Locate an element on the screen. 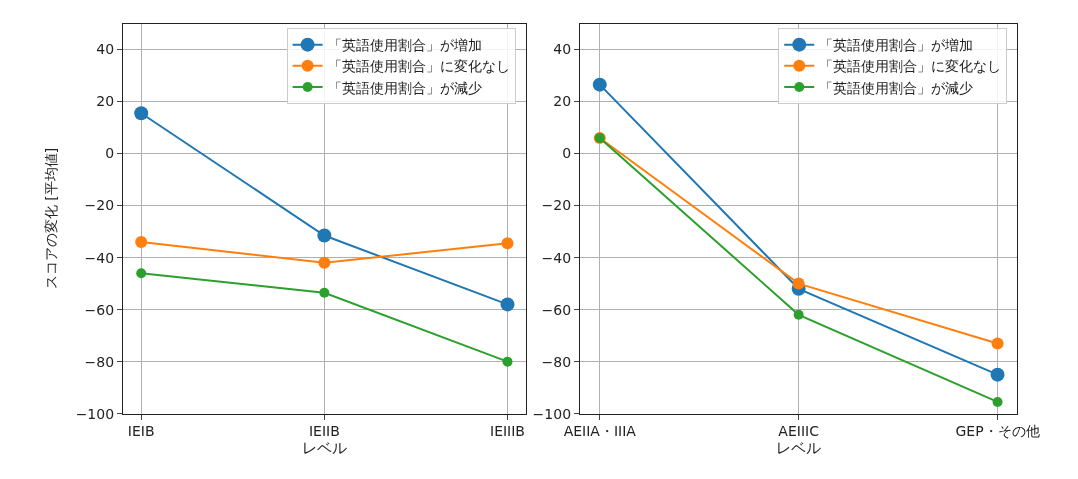 This screenshot has height=479, width=1078. x-tick-label: IEIIB is located at coordinates (324, 431).